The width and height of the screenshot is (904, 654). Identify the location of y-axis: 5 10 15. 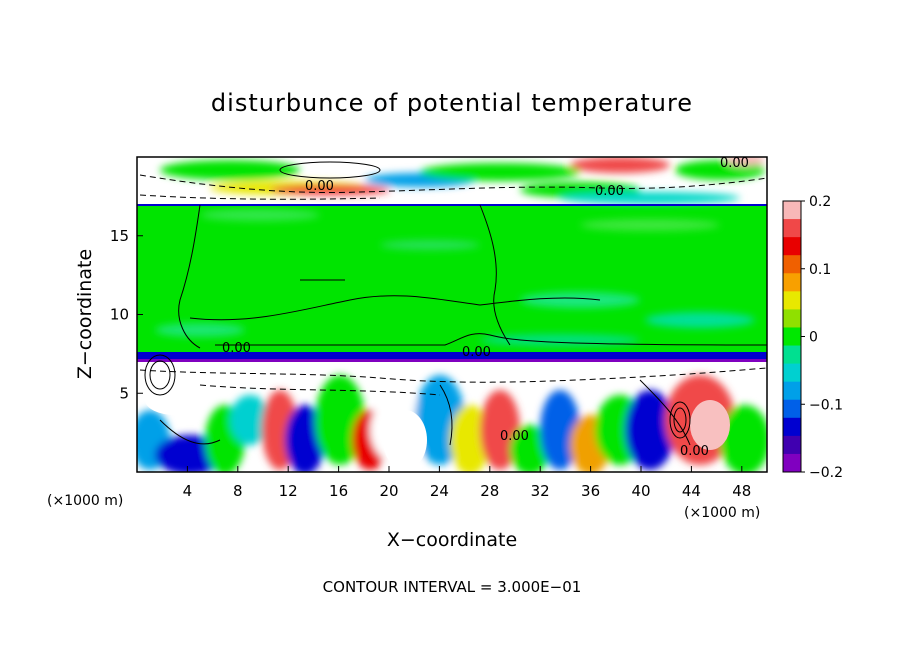
(126, 314).